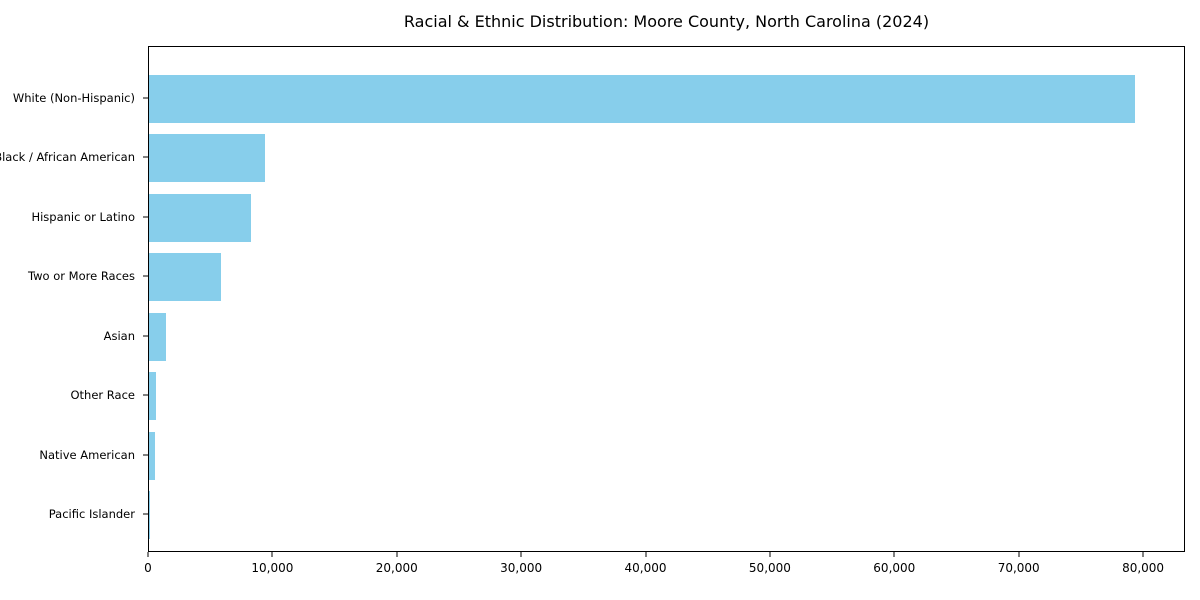 This screenshot has height=600, width=1200. Describe the element at coordinates (521, 568) in the screenshot. I see `x-tick-label: 30,000` at that location.